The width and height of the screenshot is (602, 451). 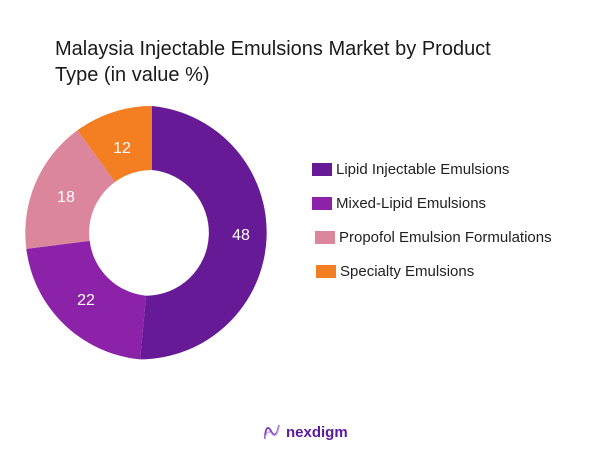 I want to click on slice-propofol, so click(x=70, y=189).